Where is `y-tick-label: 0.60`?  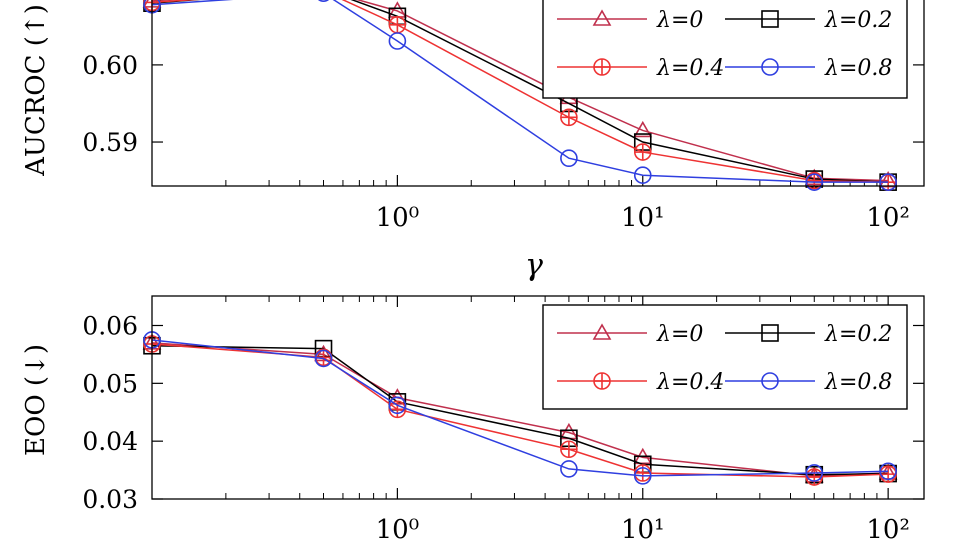 y-tick-label: 0.60 is located at coordinates (110, 65).